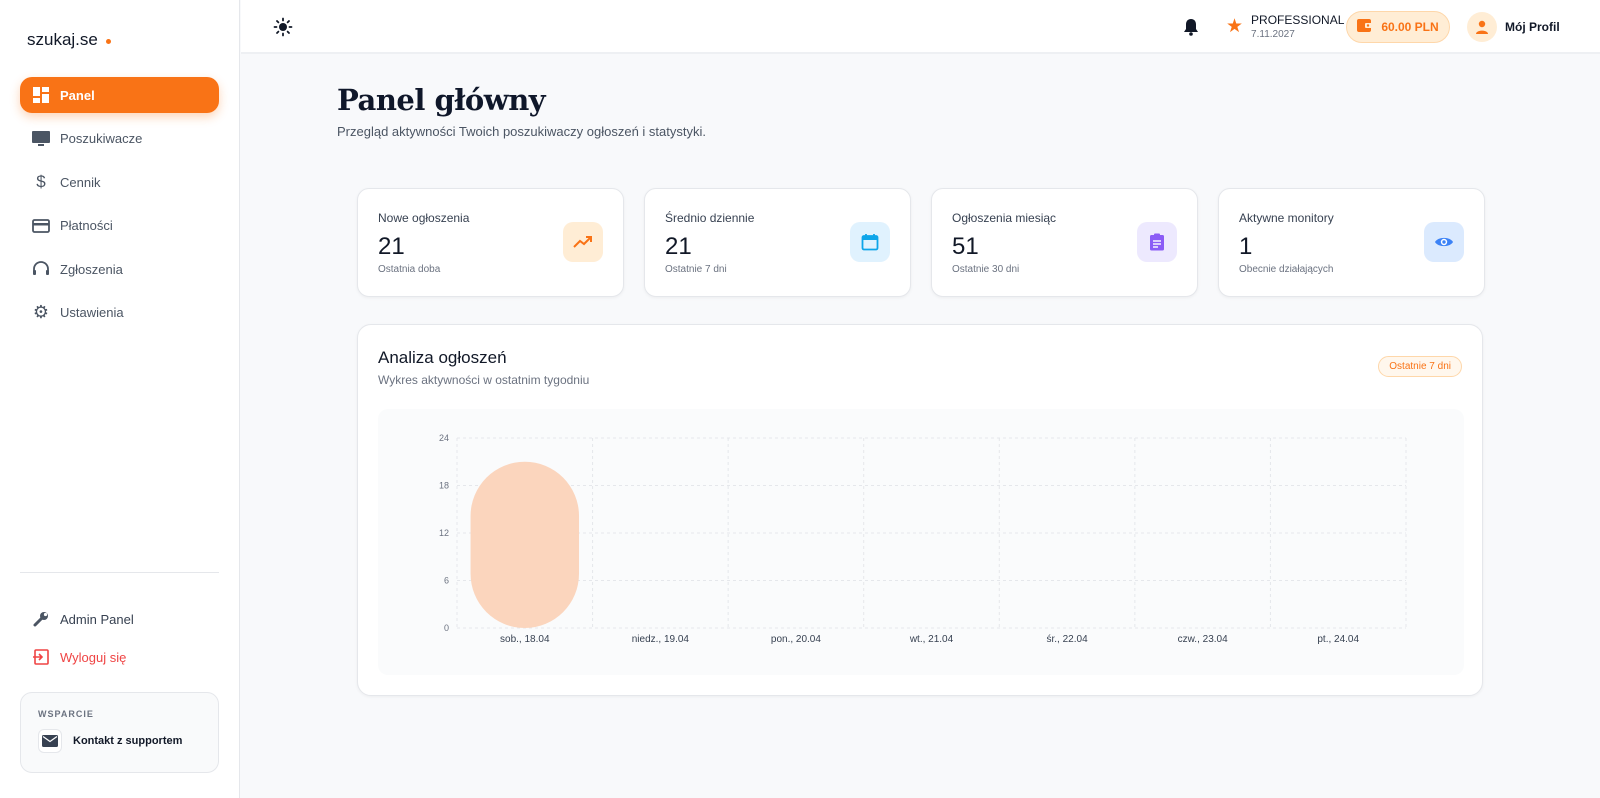 Image resolution: width=1600 pixels, height=798 pixels. Describe the element at coordinates (41, 139) in the screenshot. I see `monitor-icon` at that location.